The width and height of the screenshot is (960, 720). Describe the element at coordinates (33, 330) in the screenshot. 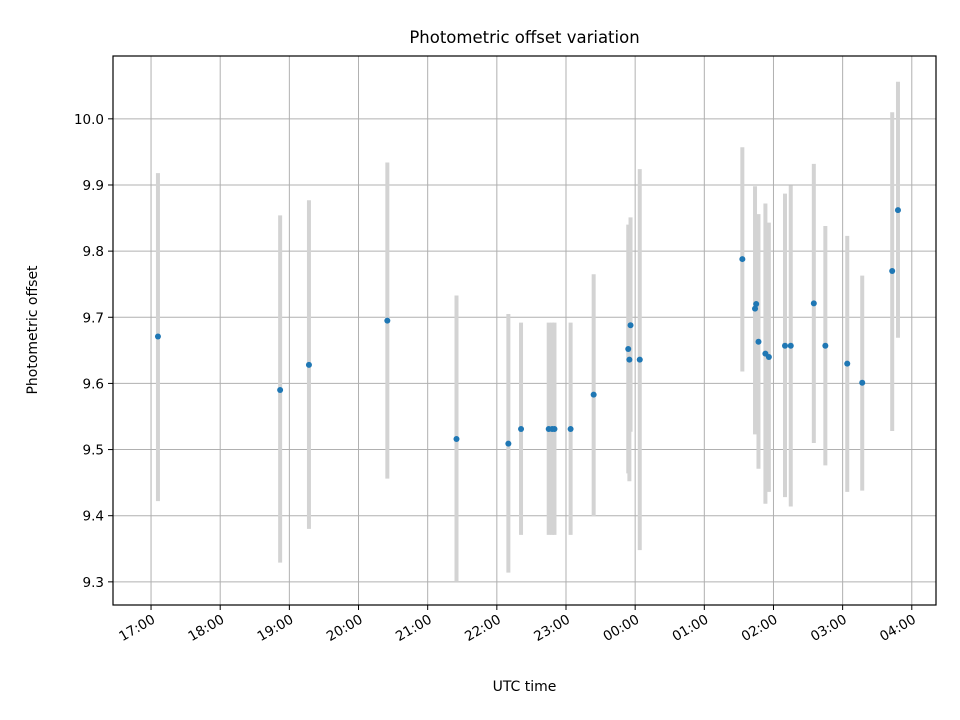

I see `y-axis-label: Photometric offset` at that location.